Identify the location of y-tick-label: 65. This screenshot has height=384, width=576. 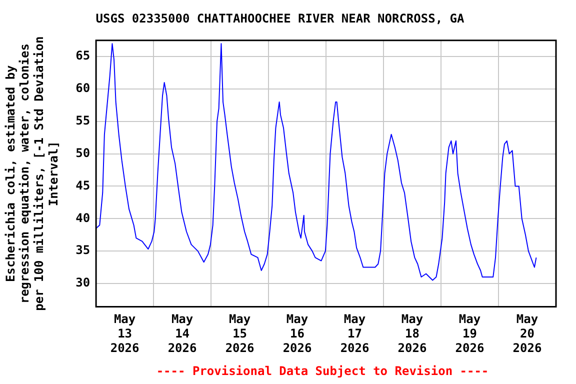
(83, 55).